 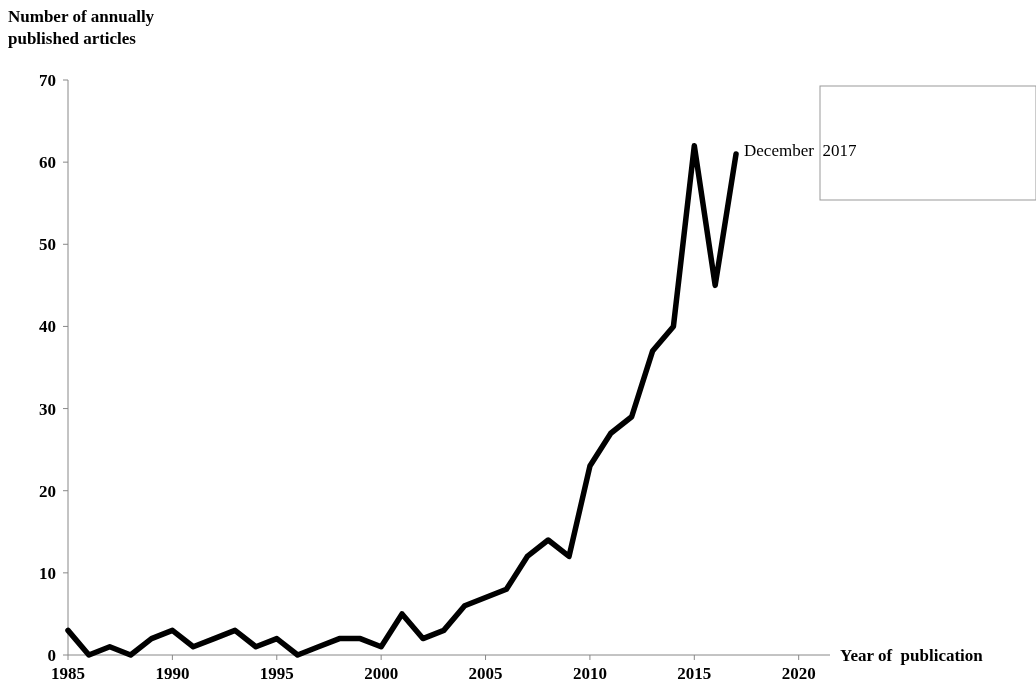 What do you see at coordinates (589, 673) in the screenshot?
I see `x-tick-label: 2010` at bounding box center [589, 673].